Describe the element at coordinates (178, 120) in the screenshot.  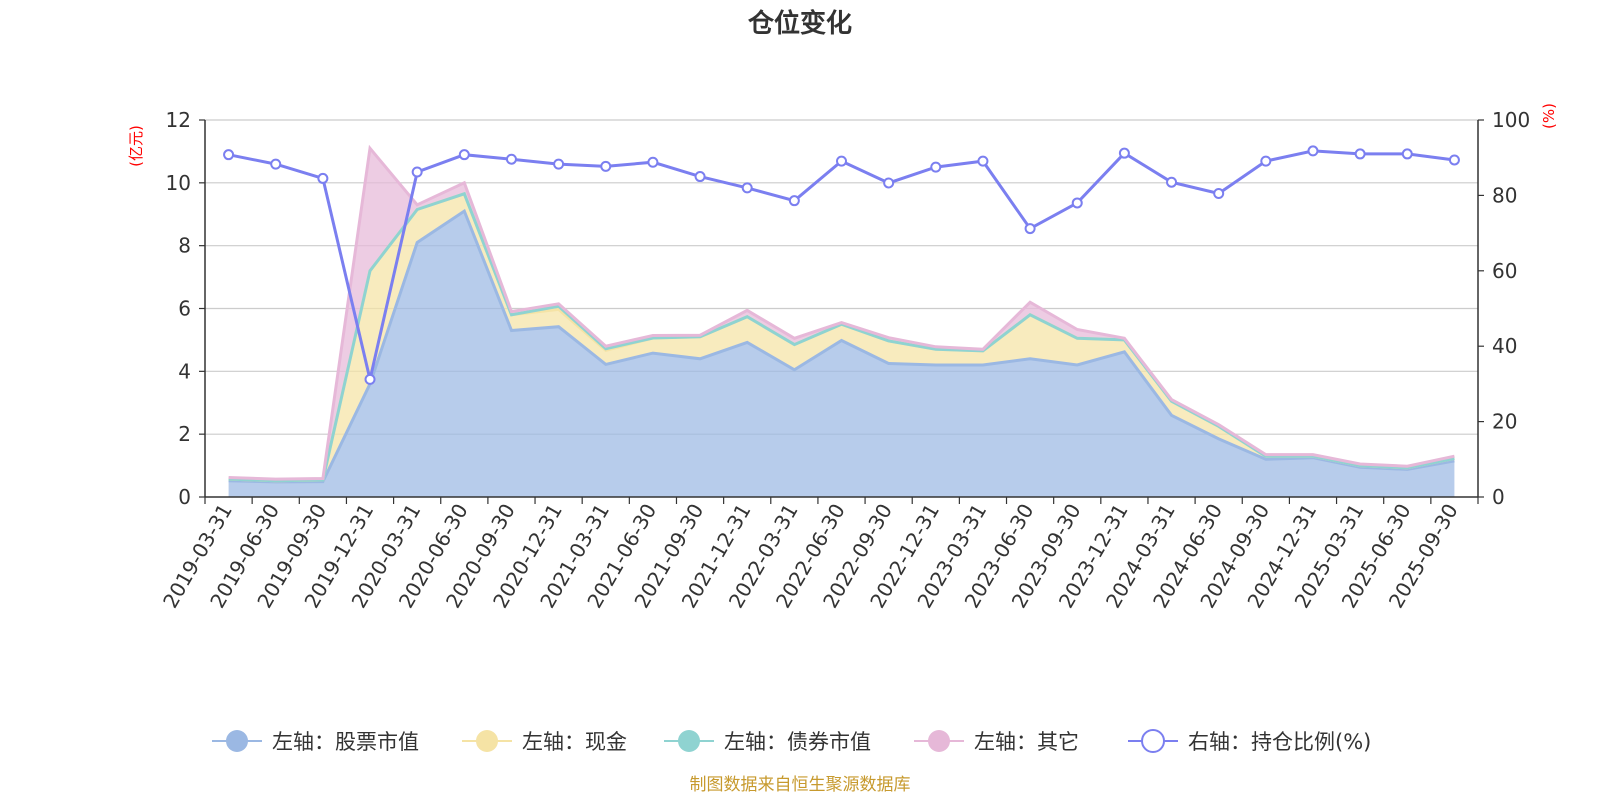
I see `left-tick-label: 12` at that location.